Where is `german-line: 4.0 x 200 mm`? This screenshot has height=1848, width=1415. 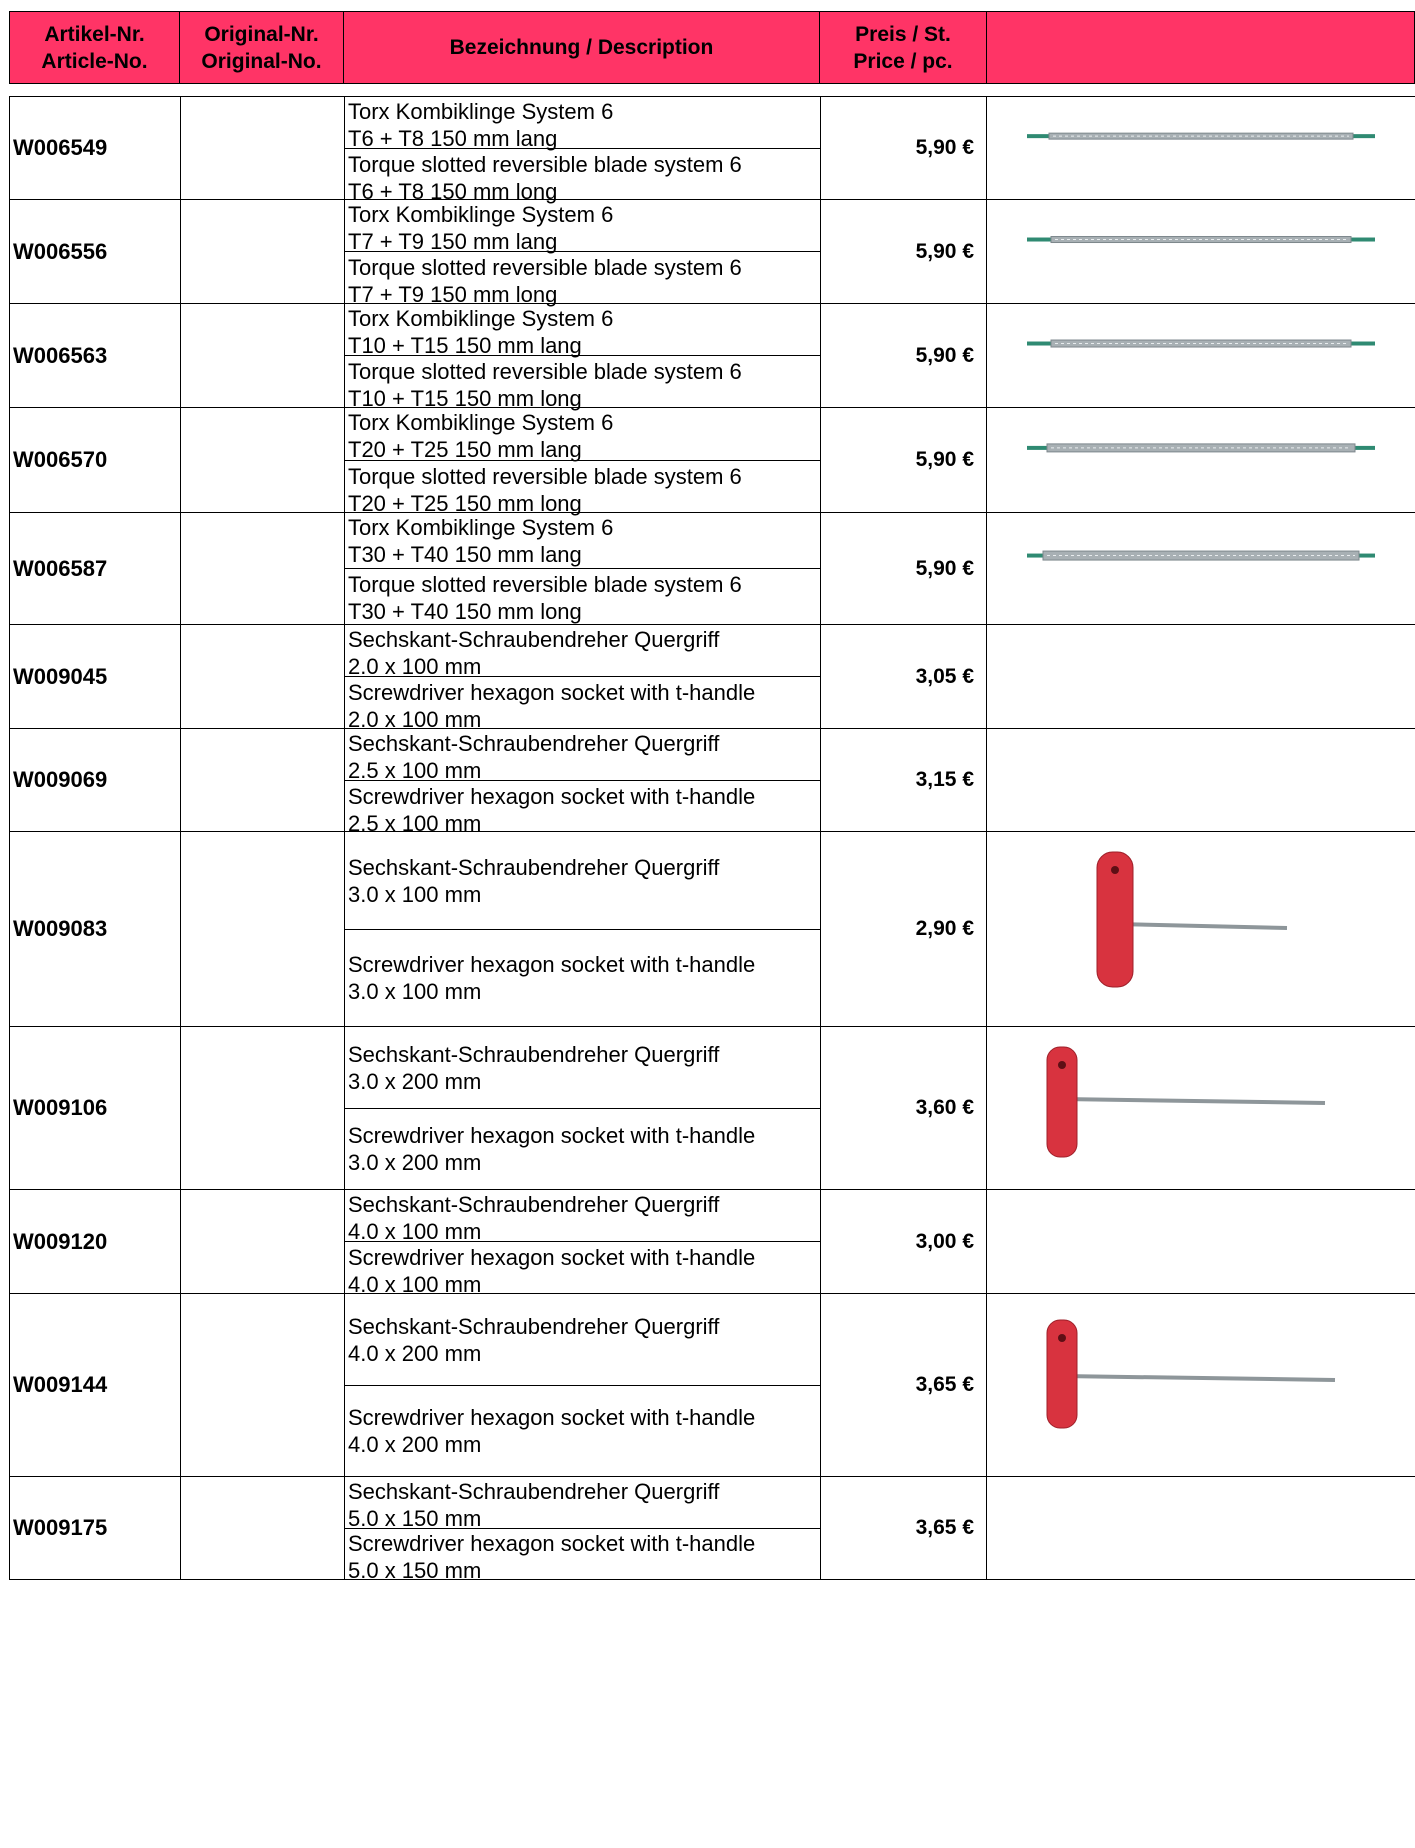
german-line: 4.0 x 200 mm is located at coordinates (415, 1353).